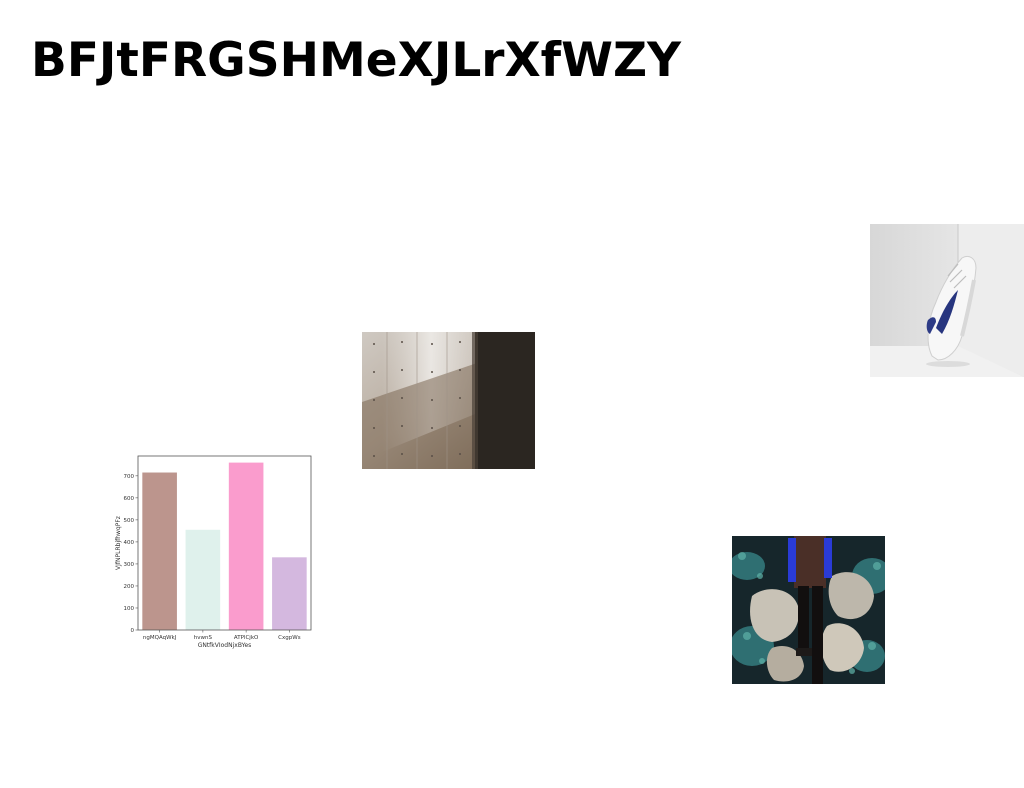 The height and width of the screenshot is (788, 1024). Describe the element at coordinates (129, 499) in the screenshot. I see `y-tick-label-6: 600` at that location.